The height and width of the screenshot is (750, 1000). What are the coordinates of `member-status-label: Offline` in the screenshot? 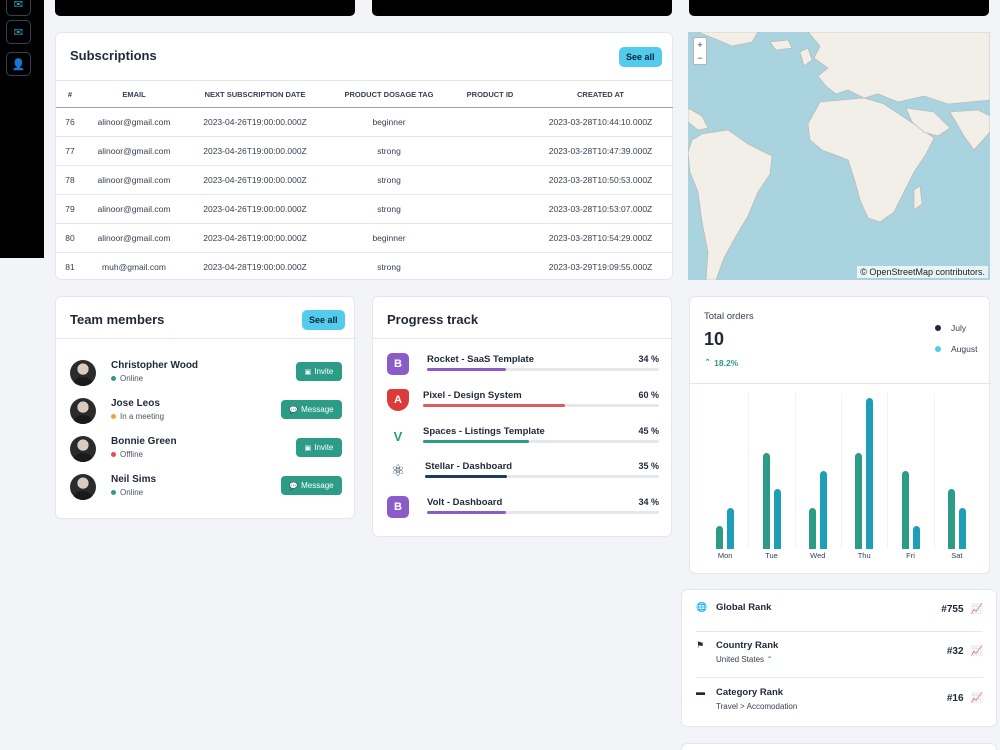 It's located at (131, 454).